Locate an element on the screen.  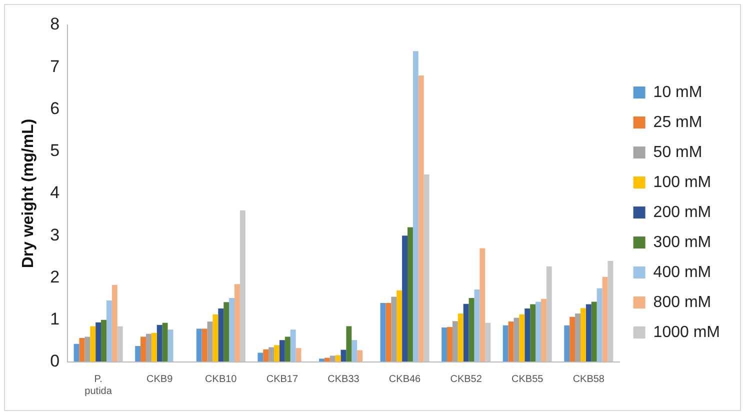
legend-label: 200 mM is located at coordinates (682, 212).